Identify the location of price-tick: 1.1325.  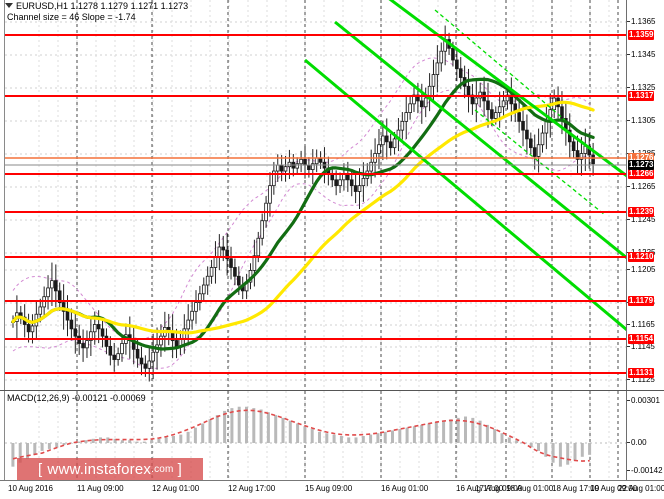
(641, 87).